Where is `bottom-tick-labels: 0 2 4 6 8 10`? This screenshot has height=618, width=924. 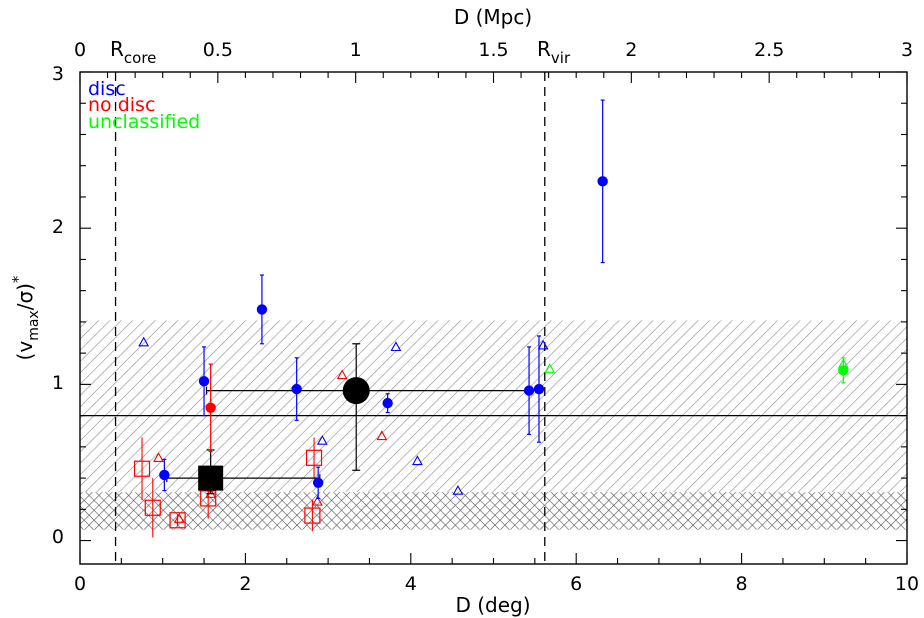
bottom-tick-labels: 0 2 4 6 8 10 is located at coordinates (496, 584).